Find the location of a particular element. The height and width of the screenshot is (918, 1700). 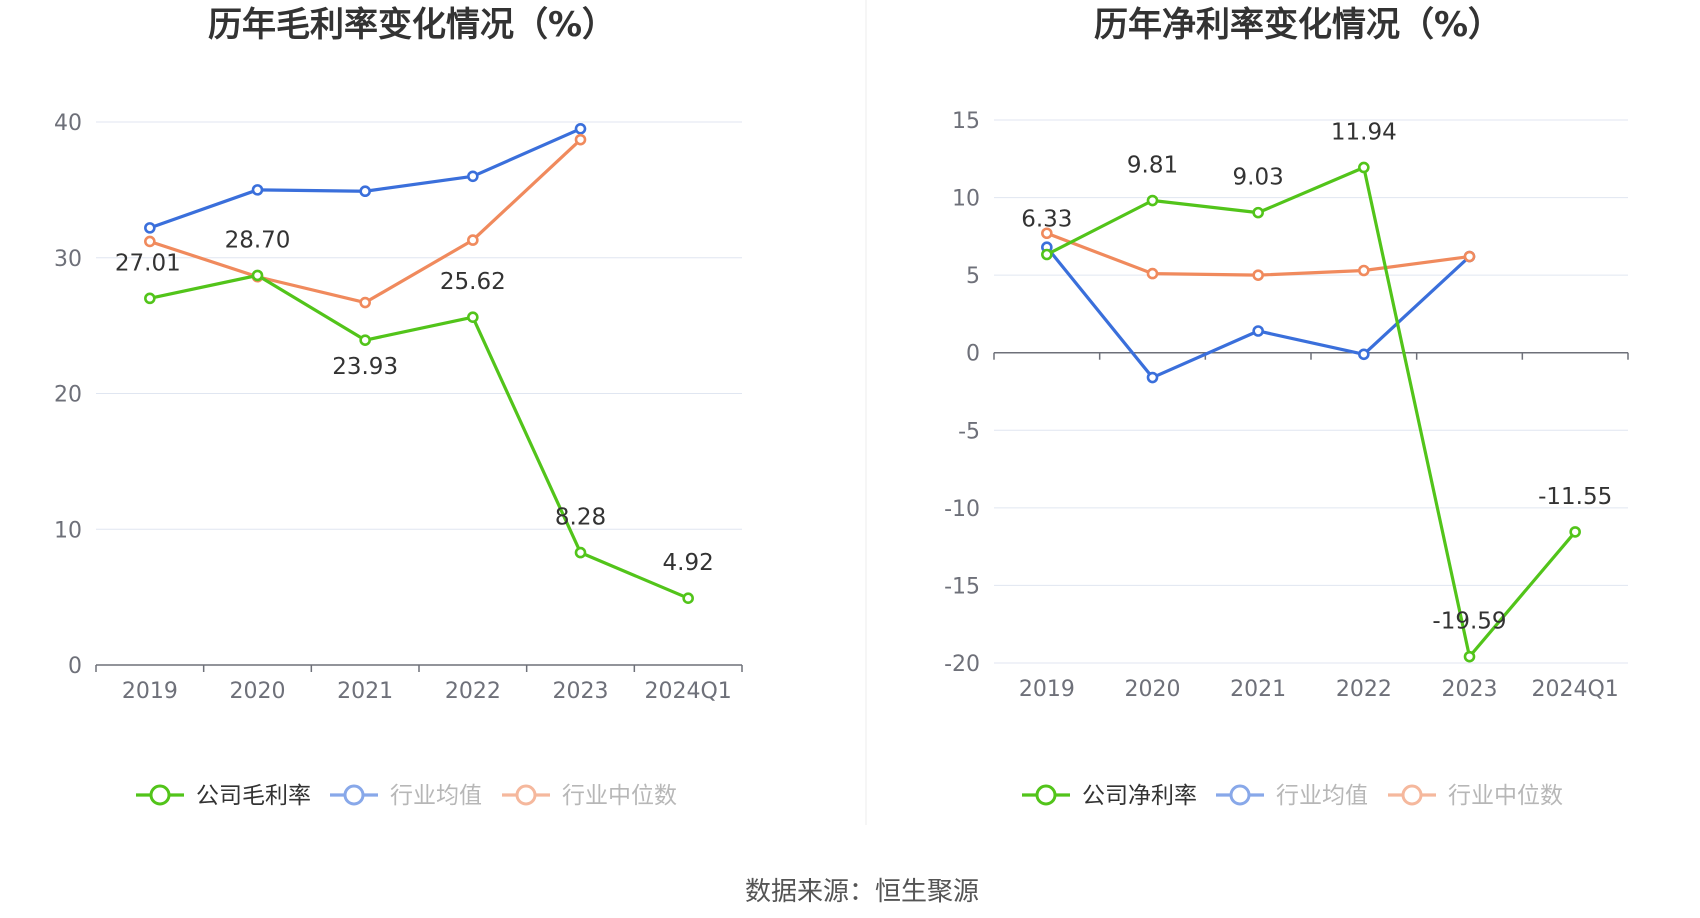

y-tick-label: 30 is located at coordinates (68, 259).